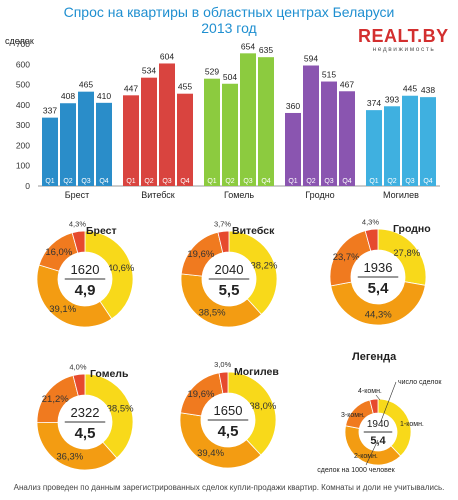 The width and height of the screenshot is (458, 500). What do you see at coordinates (158, 195) in the screenshot?
I see `city-category-label: Витебск` at bounding box center [158, 195].